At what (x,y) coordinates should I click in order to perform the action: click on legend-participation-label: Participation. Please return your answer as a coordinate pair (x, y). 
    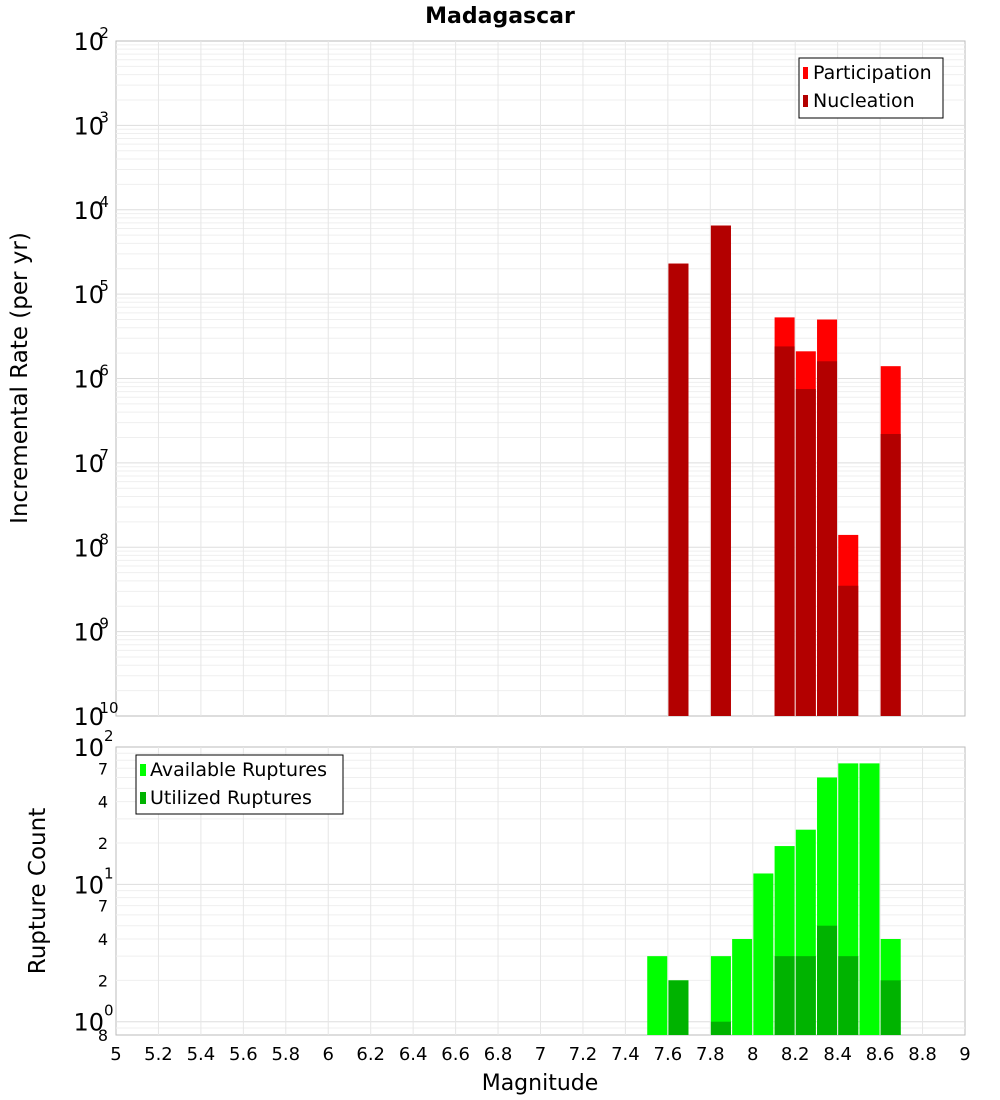
    Looking at the image, I should click on (872, 73).